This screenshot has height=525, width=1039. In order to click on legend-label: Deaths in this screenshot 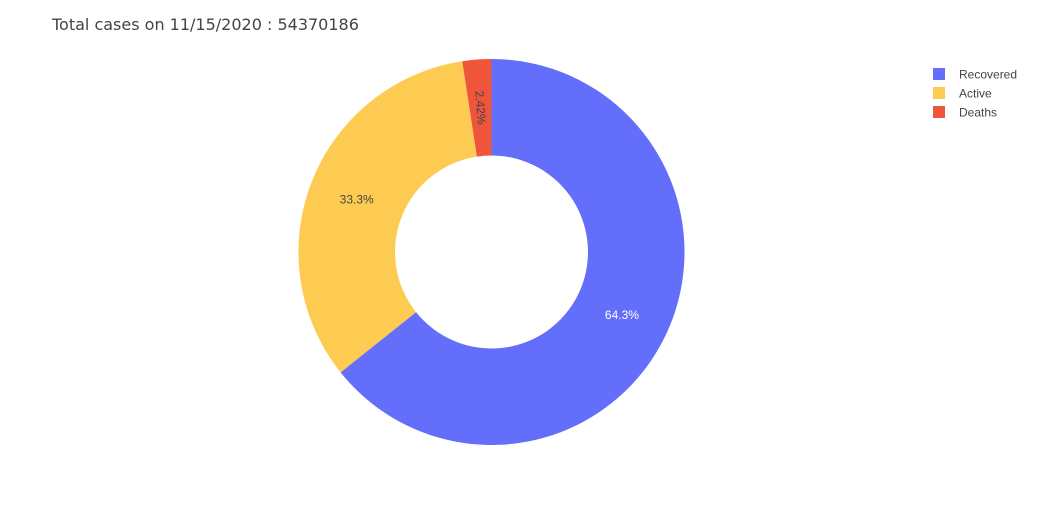, I will do `click(978, 113)`.